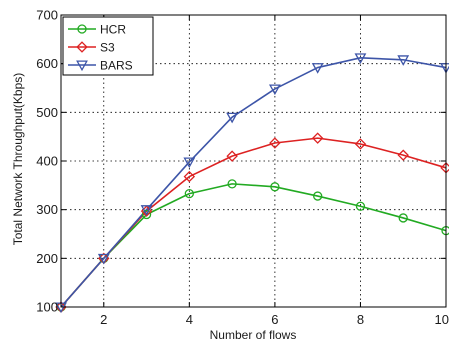 The image size is (449, 345). I want to click on legend-marker-hcr, so click(82, 29).